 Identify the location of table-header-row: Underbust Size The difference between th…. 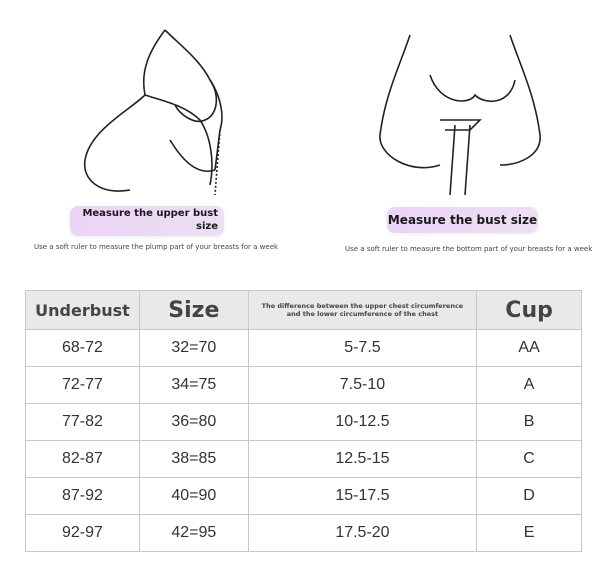
(303, 310).